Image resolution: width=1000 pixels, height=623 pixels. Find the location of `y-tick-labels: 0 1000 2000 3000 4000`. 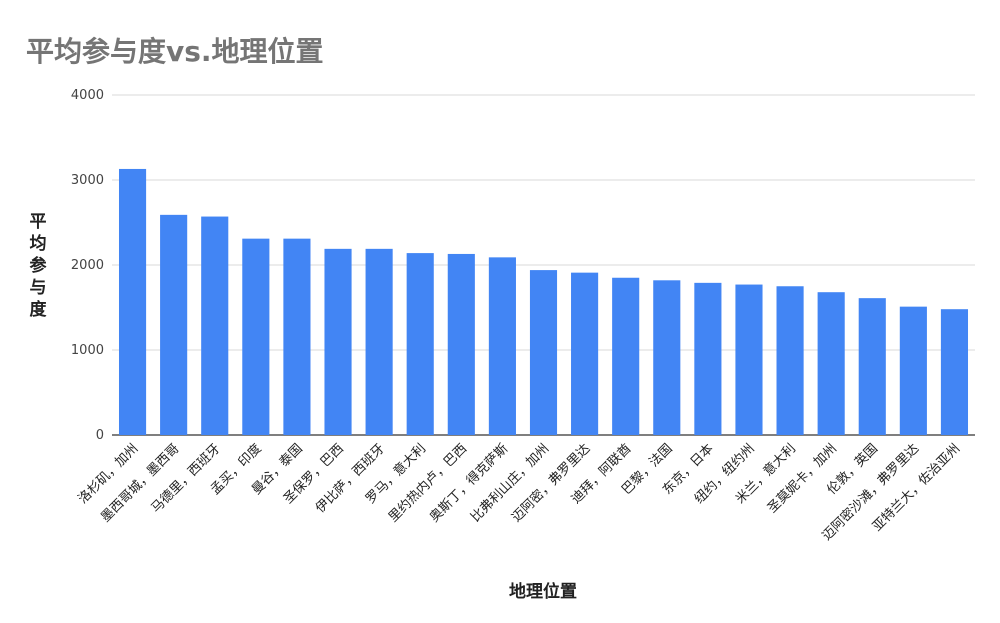

y-tick-labels: 0 1000 2000 3000 4000 is located at coordinates (87, 265).